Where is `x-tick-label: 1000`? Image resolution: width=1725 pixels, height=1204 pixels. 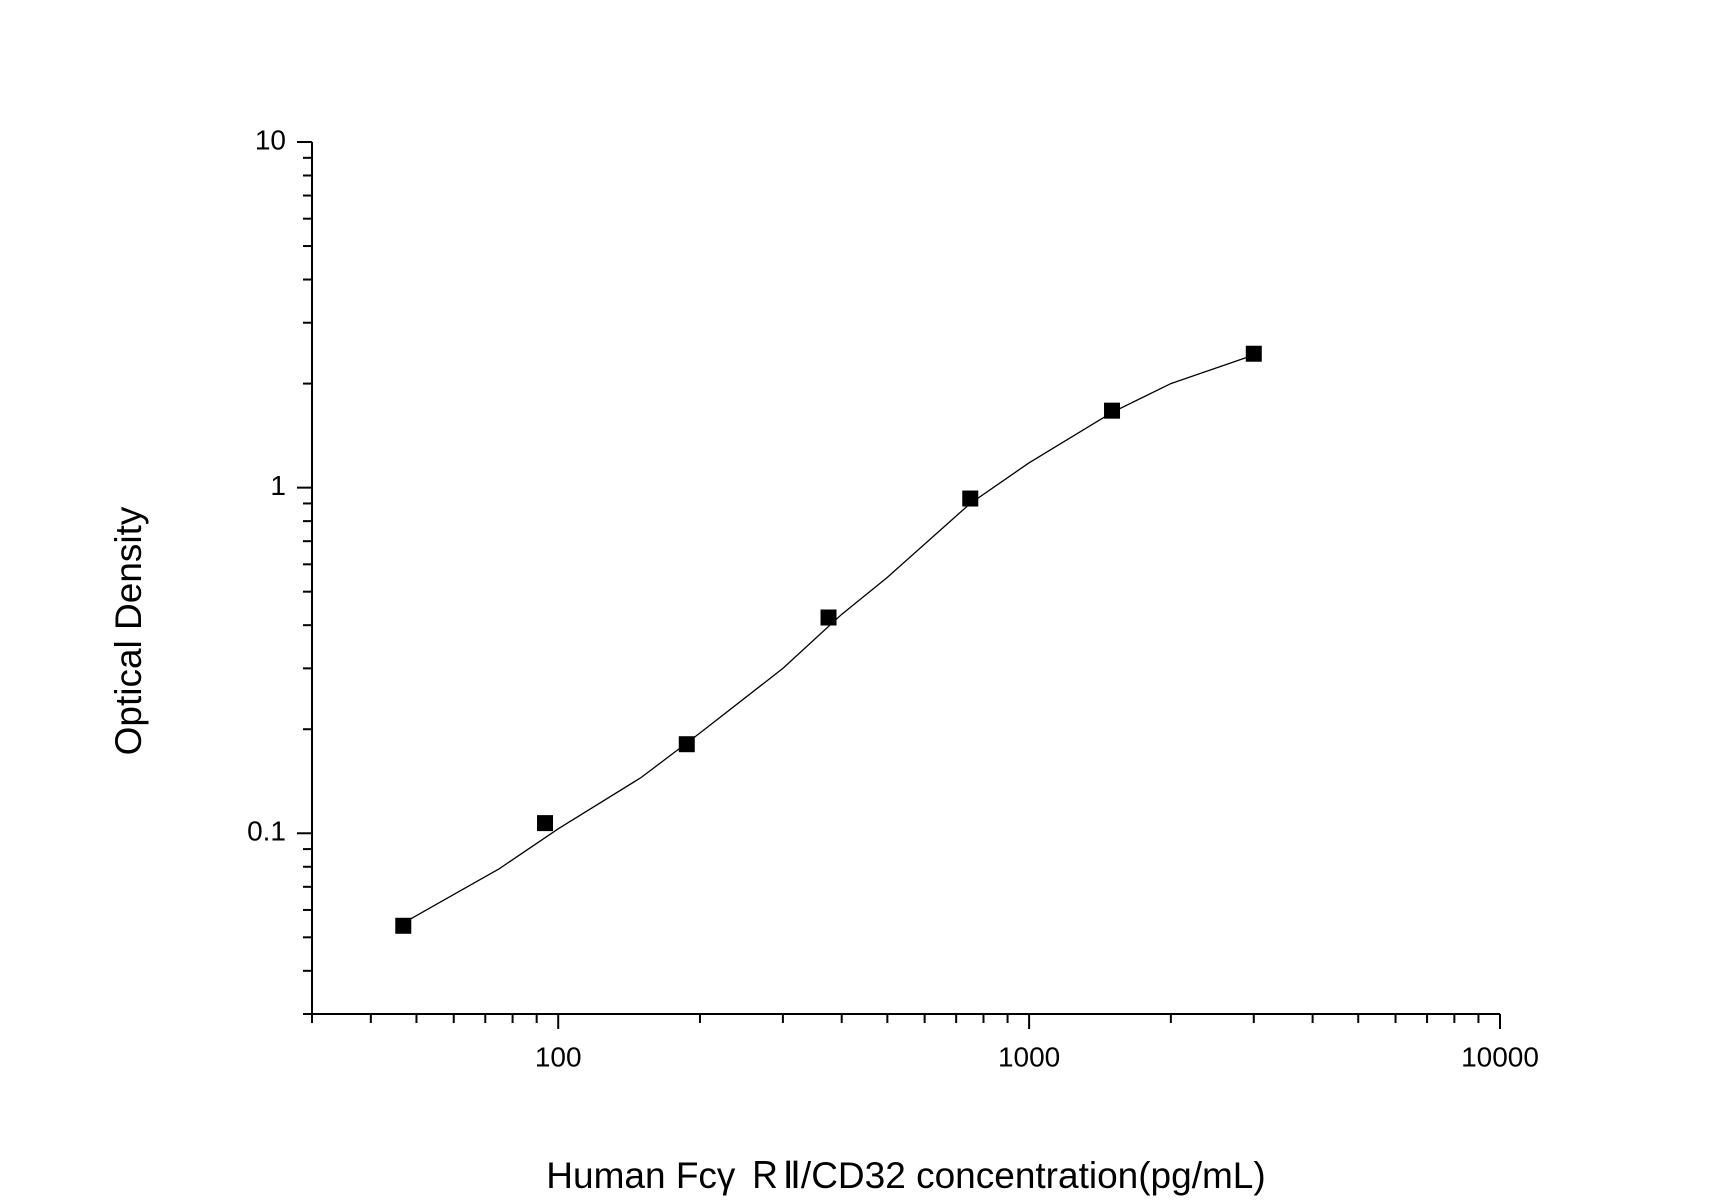
x-tick-label: 1000 is located at coordinates (1029, 1056).